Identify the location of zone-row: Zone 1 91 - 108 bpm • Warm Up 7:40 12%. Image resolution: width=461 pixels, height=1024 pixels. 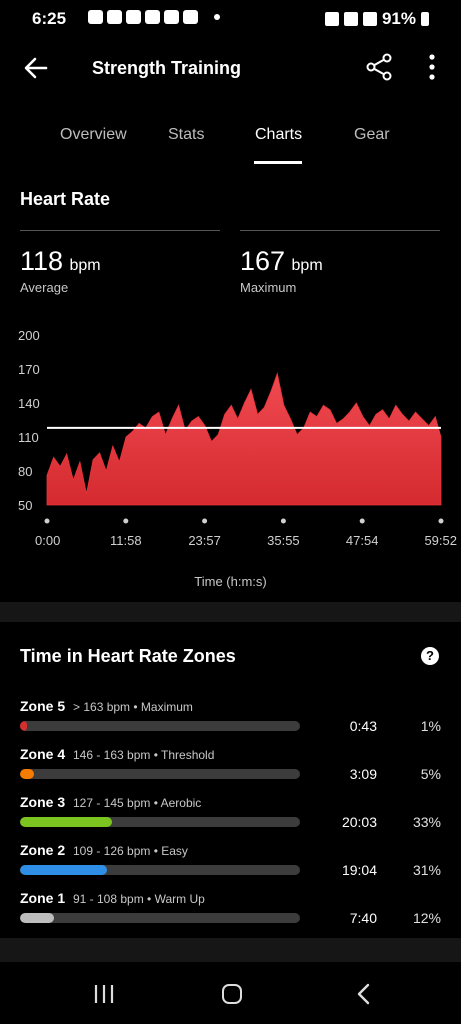
(230, 914).